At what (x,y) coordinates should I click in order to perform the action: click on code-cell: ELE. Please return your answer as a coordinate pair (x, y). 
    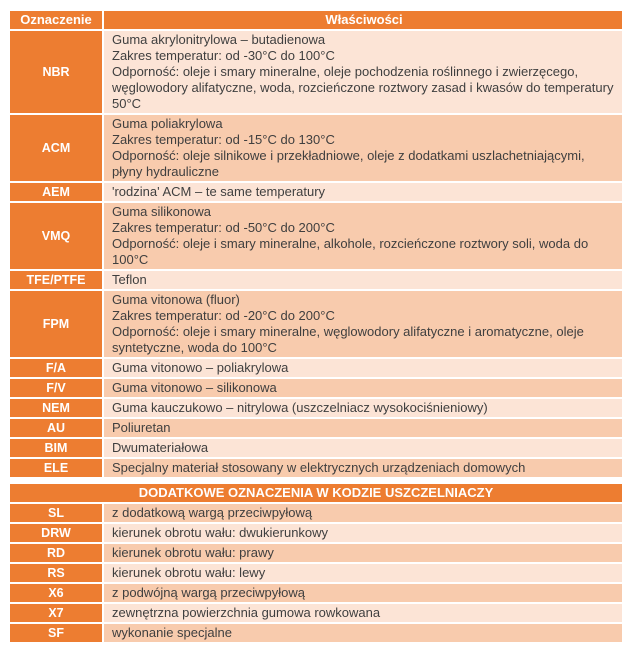
    Looking at the image, I should click on (56, 468).